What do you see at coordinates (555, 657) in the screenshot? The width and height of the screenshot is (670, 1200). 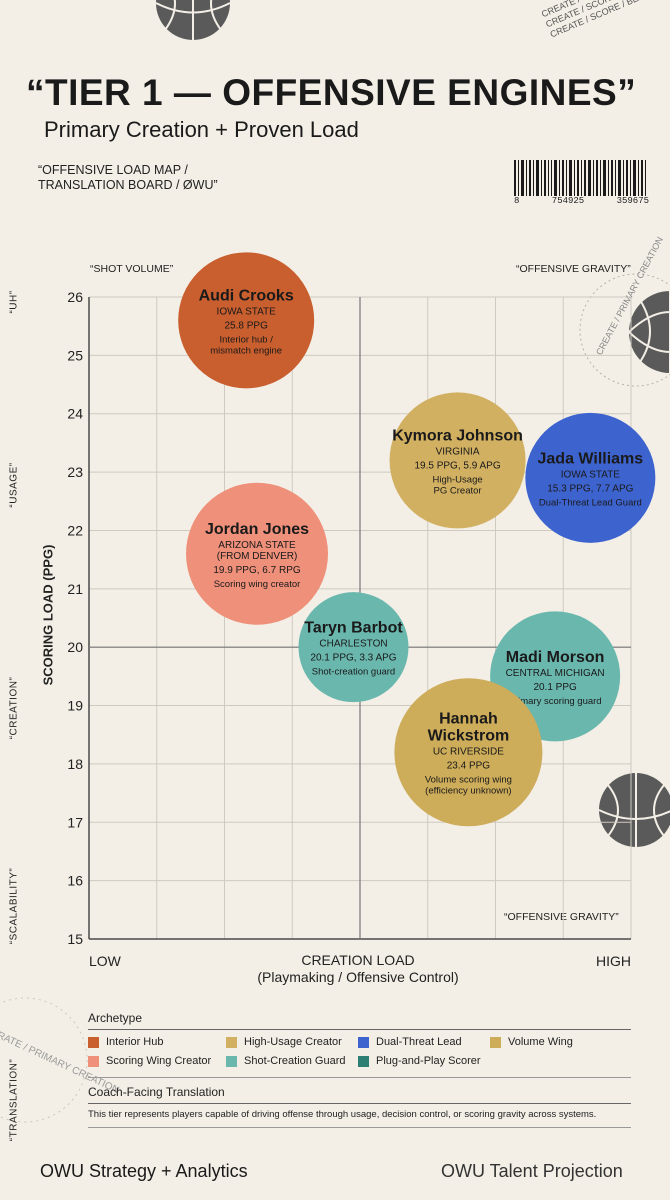 I see `bubble-label: Madi Morson` at bounding box center [555, 657].